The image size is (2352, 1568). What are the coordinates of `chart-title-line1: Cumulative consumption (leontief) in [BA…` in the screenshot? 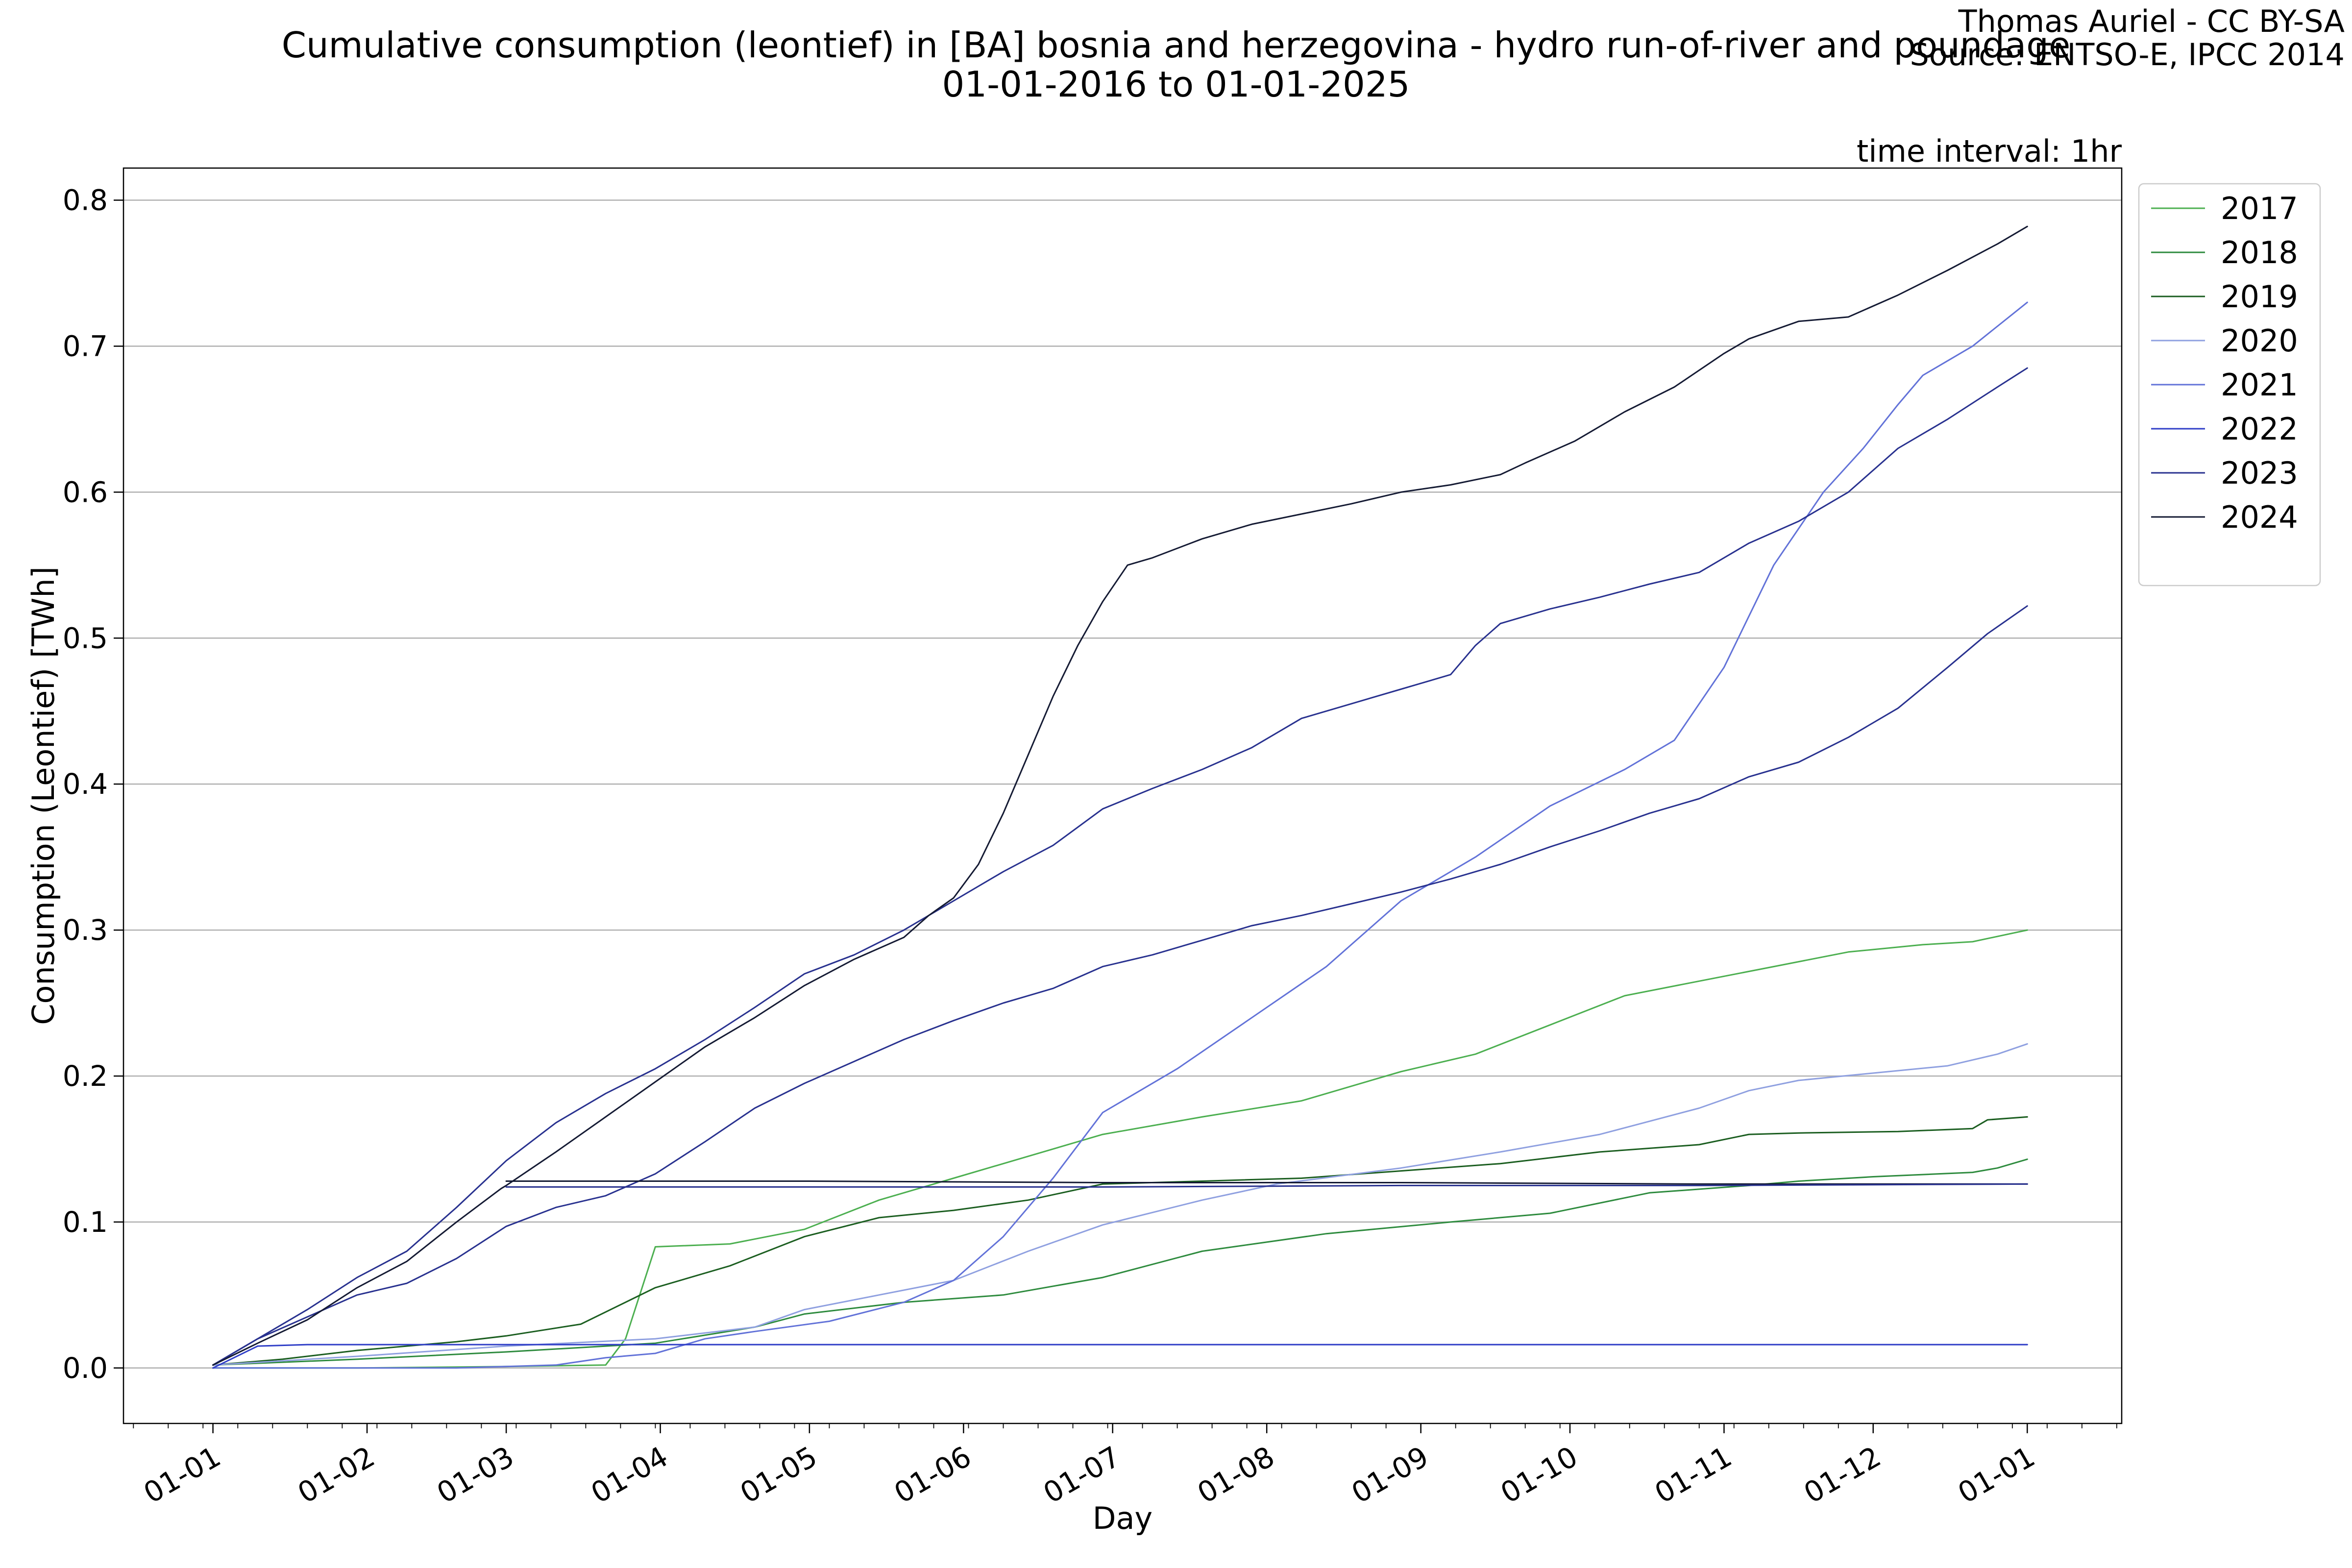 It's located at (1176, 45).